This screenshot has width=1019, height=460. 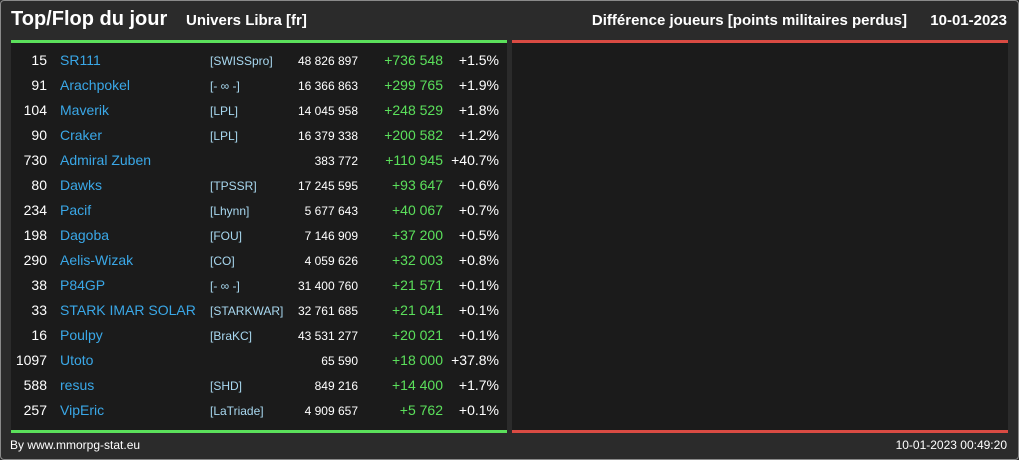 I want to click on player-name: Pacif, so click(x=76, y=210).